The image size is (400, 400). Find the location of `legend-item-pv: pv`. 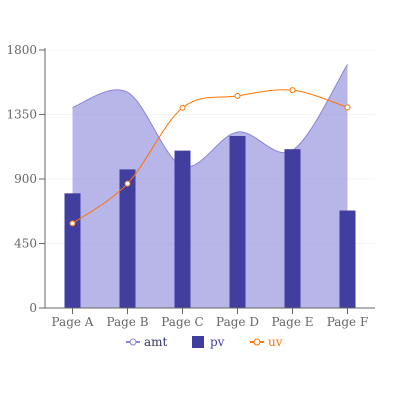

legend-item-pv: pv is located at coordinates (208, 342).